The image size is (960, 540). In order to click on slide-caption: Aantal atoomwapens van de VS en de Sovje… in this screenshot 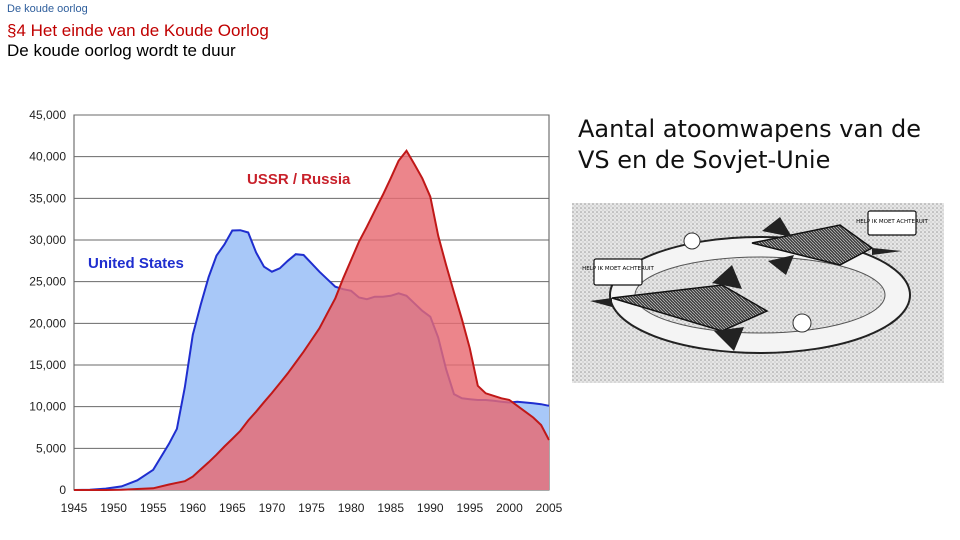, I will do `click(750, 144)`.